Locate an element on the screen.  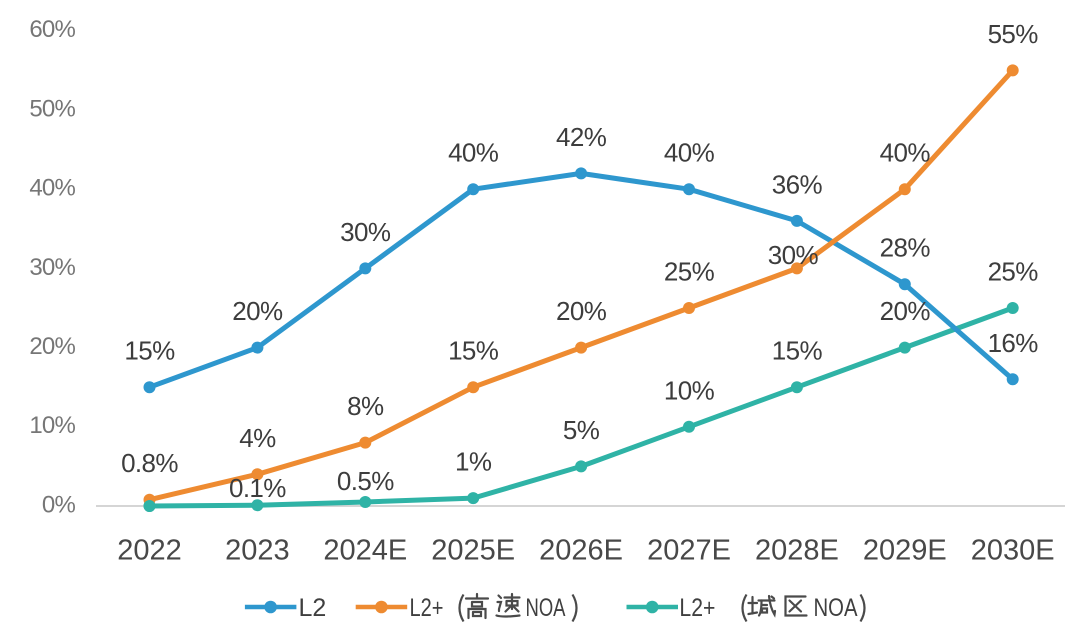
svg-text: 42% is located at coordinates (581, 137).